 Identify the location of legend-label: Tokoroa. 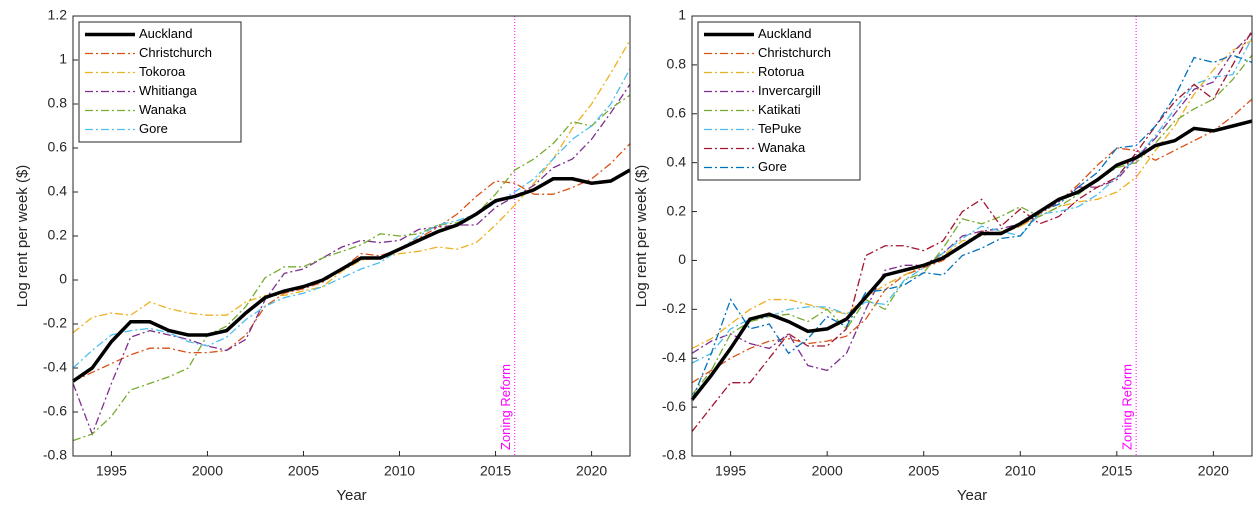
(162, 71).